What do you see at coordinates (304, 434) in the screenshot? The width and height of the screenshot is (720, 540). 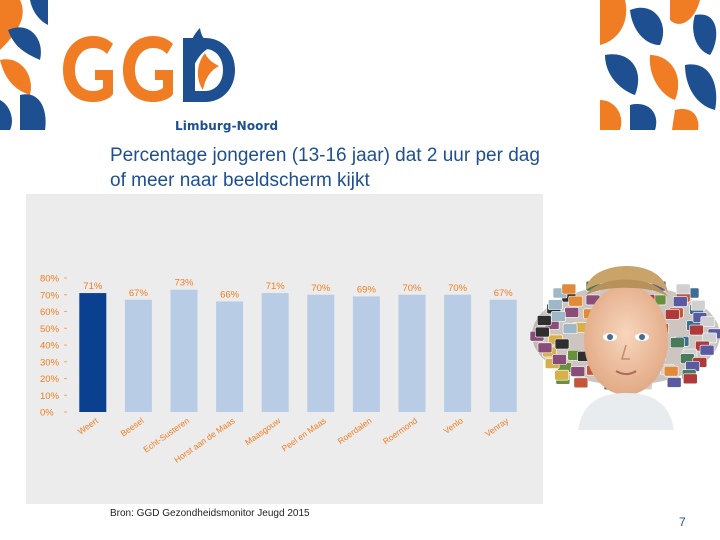 I see `x-tick-label: Peel en Maas` at bounding box center [304, 434].